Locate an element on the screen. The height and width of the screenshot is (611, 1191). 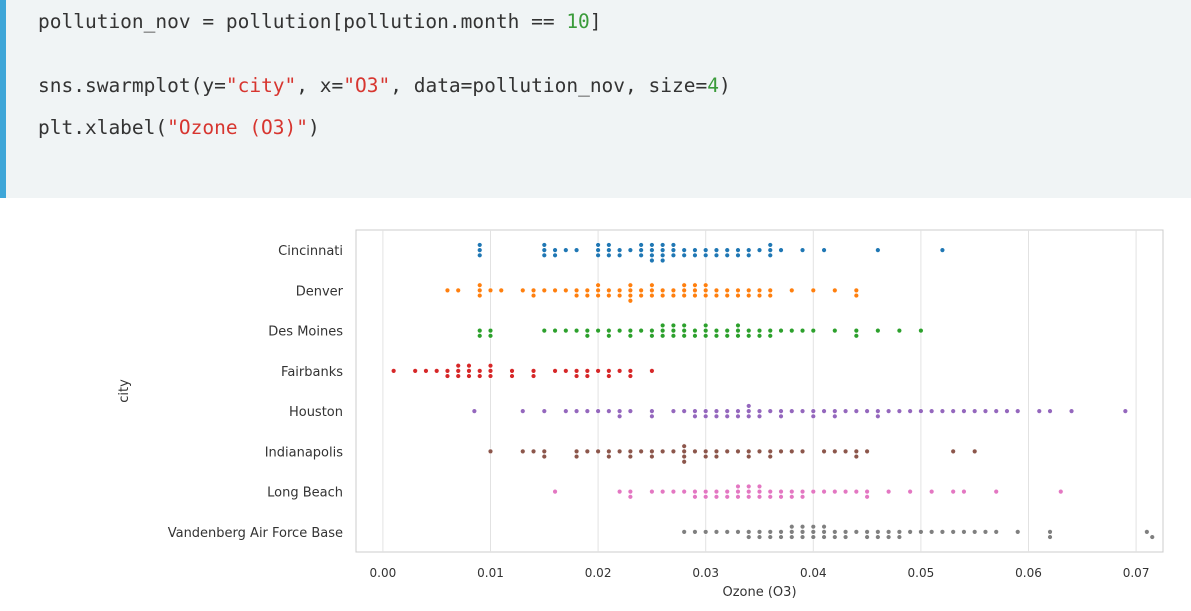
y-axis-label: city is located at coordinates (124, 391).